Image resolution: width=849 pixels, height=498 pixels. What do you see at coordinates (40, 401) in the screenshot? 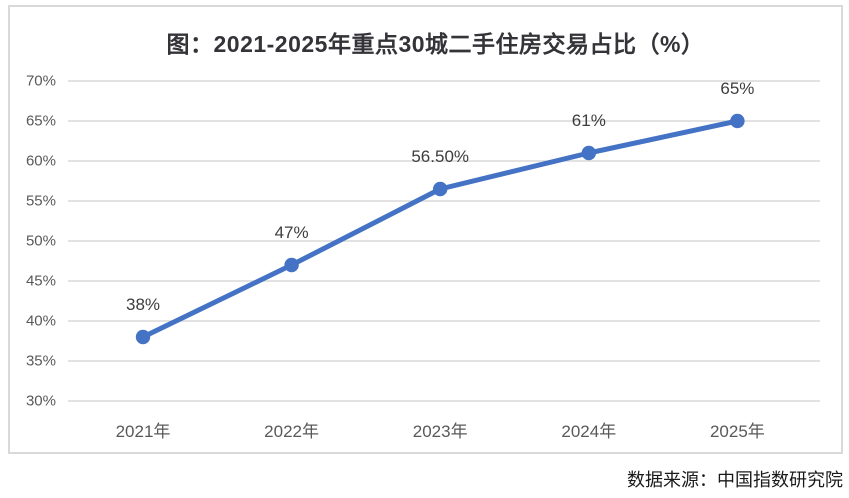
I see `y-axis-tick-label: 30%` at bounding box center [40, 401].